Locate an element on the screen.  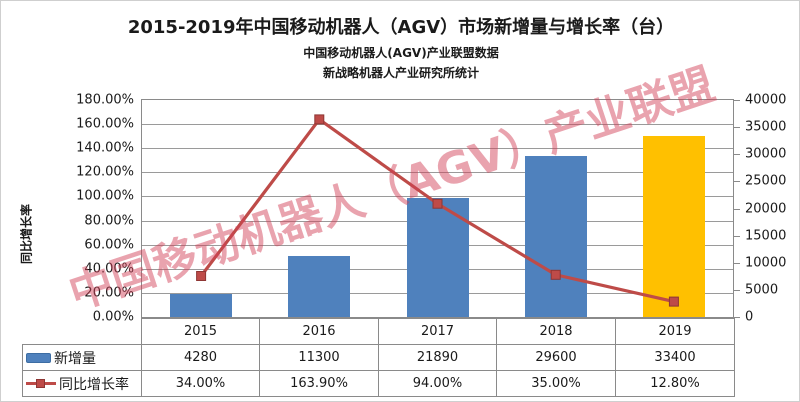
right-axis-tick: 20000 is located at coordinates (766, 208).